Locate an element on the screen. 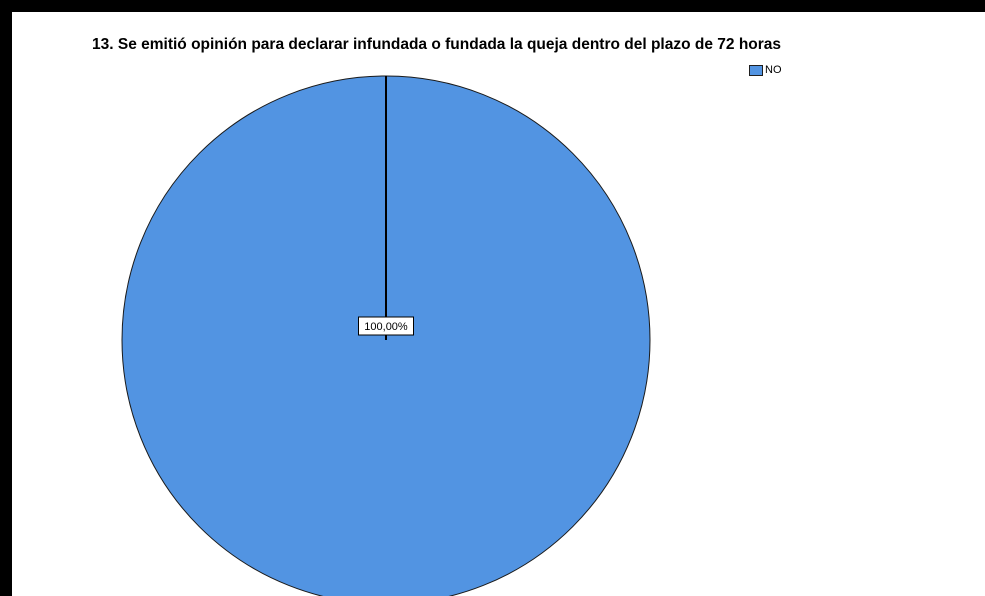 The width and height of the screenshot is (985, 596). data-label: 100,00% is located at coordinates (386, 327).